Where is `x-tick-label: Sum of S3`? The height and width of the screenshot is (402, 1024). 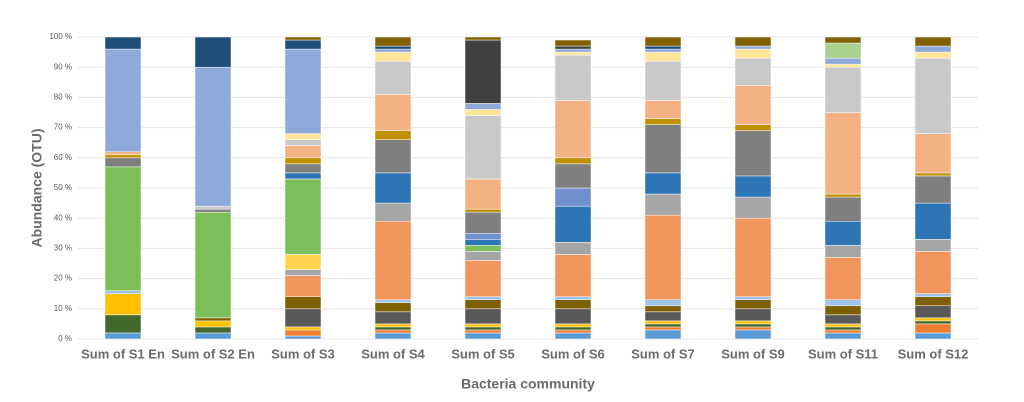
x-tick-label: Sum of S3 is located at coordinates (303, 353).